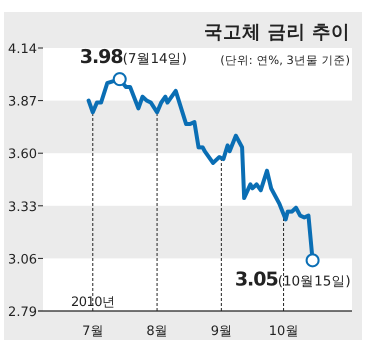 This screenshot has height=350, width=369. Describe the element at coordinates (277, 32) in the screenshot. I see `chart-title: 국고체 금리 추이` at that location.